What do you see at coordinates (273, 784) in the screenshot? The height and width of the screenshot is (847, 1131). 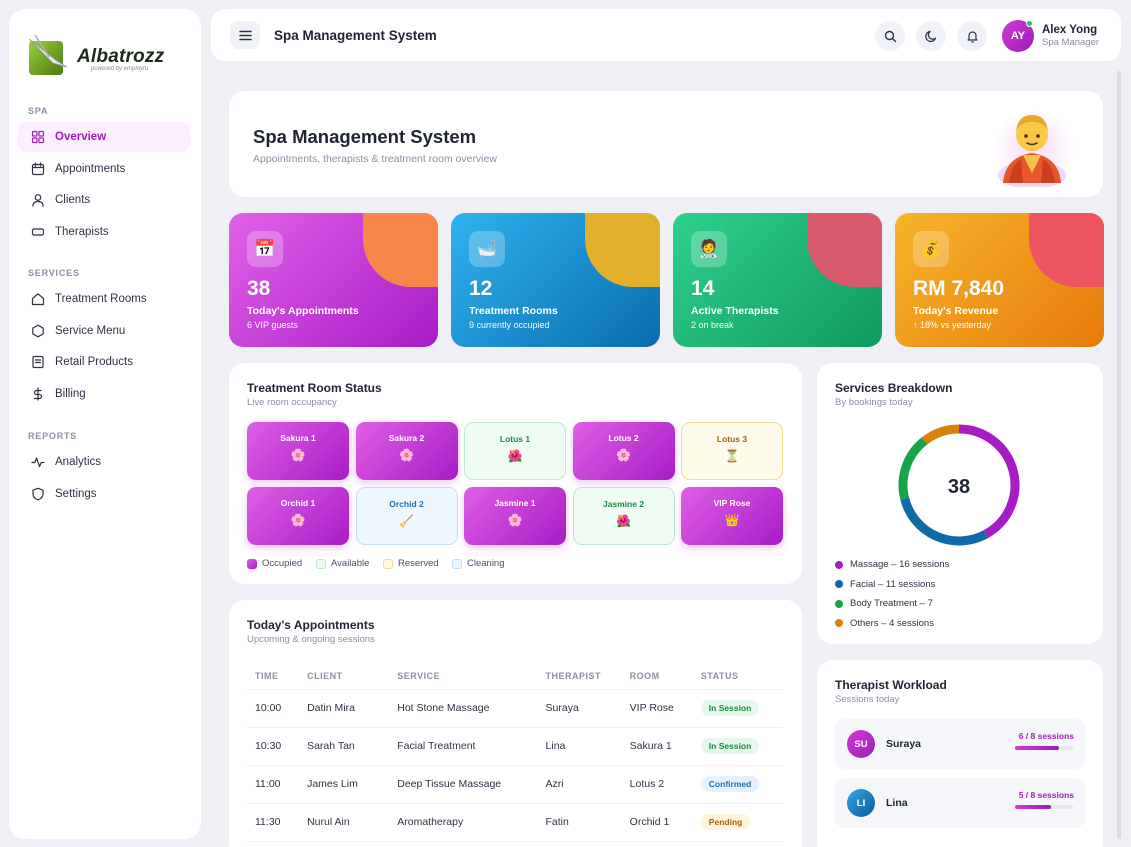 I see `cell-time: 11:00` at bounding box center [273, 784].